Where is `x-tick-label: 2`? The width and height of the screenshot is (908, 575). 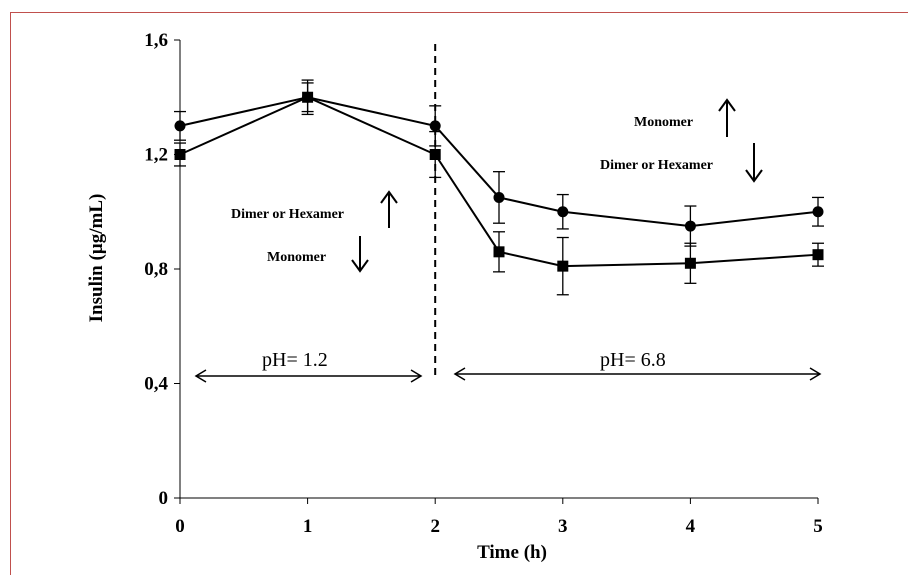 x-tick-label: 2 is located at coordinates (435, 526).